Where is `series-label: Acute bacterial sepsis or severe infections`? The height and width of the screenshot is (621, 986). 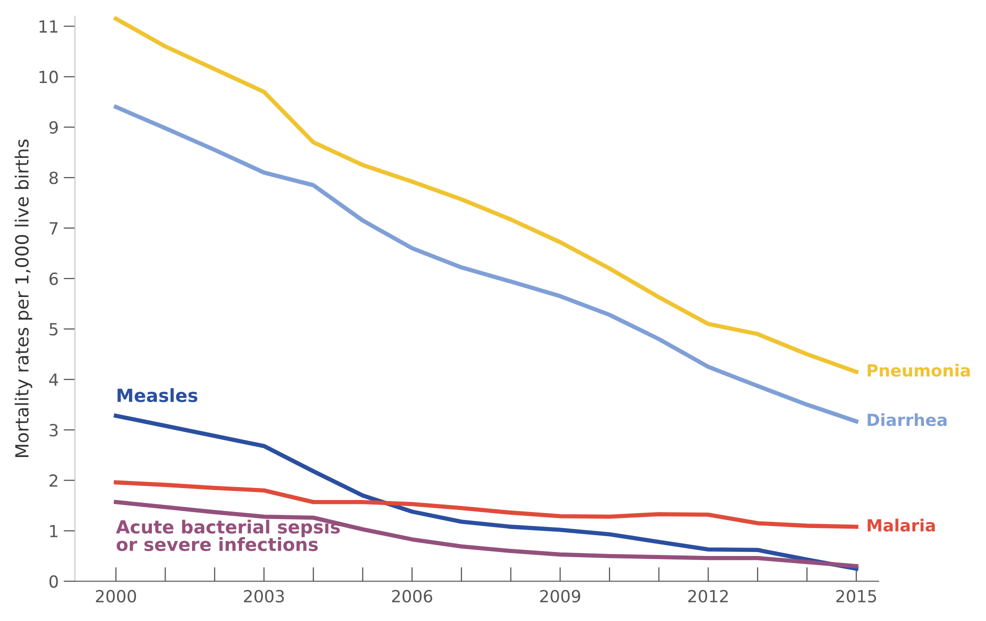 series-label: Acute bacterial sepsis or severe infections is located at coordinates (228, 536).